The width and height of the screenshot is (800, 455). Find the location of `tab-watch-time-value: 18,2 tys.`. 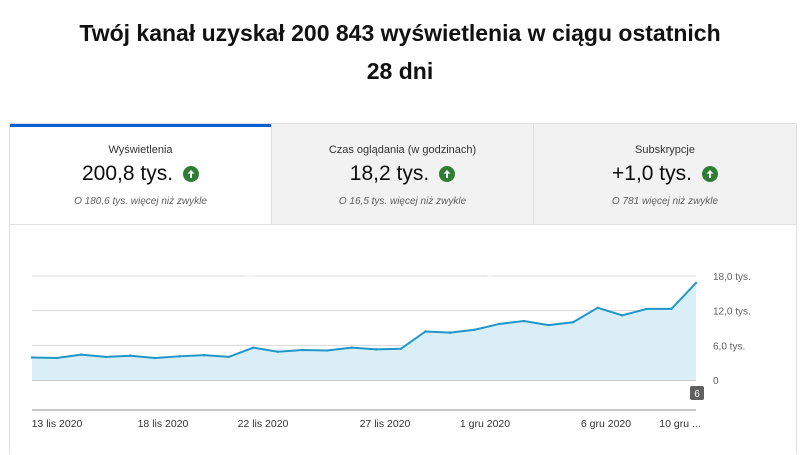

tab-watch-time-value: 18,2 tys. is located at coordinates (389, 173).